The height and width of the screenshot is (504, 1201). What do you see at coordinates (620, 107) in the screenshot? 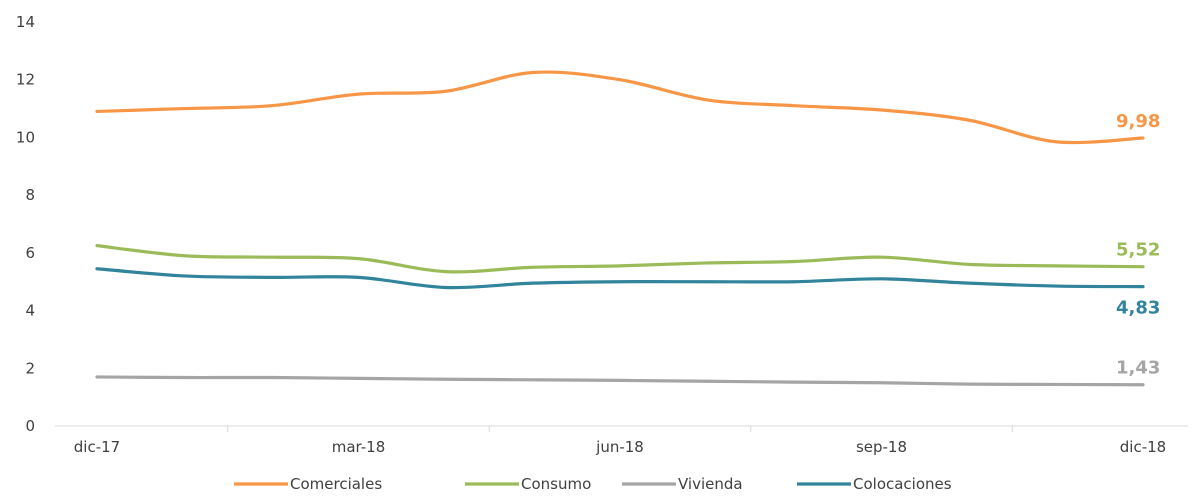
I see `series-line-comerciales` at bounding box center [620, 107].